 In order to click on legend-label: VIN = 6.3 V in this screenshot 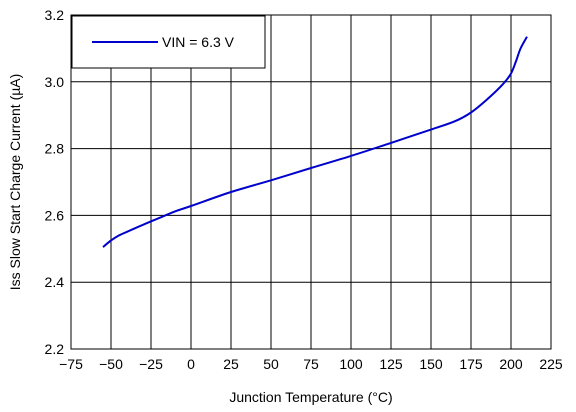, I will do `click(198, 42)`.